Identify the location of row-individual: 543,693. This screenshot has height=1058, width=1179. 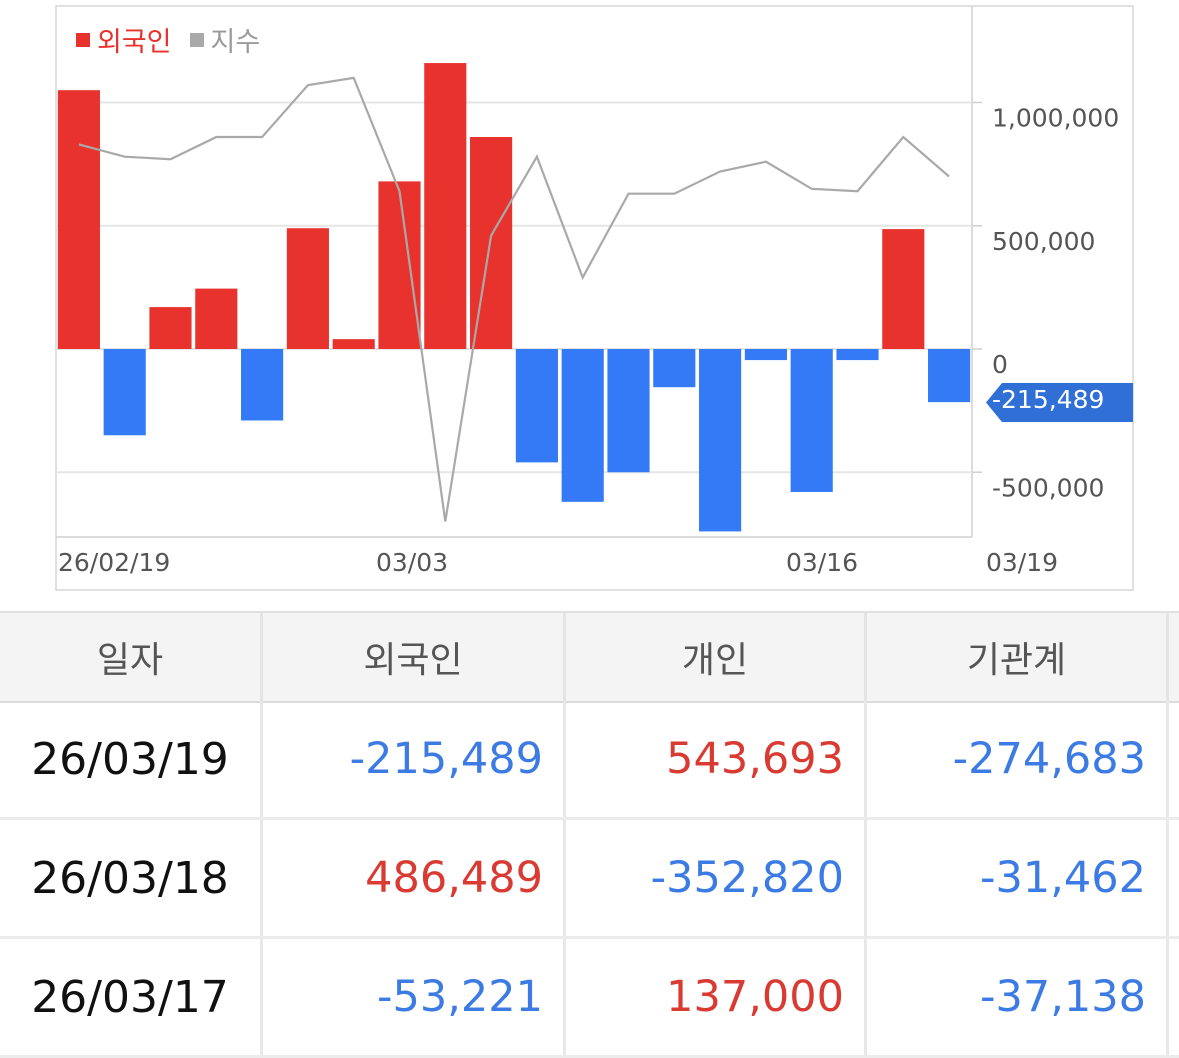
(716, 759).